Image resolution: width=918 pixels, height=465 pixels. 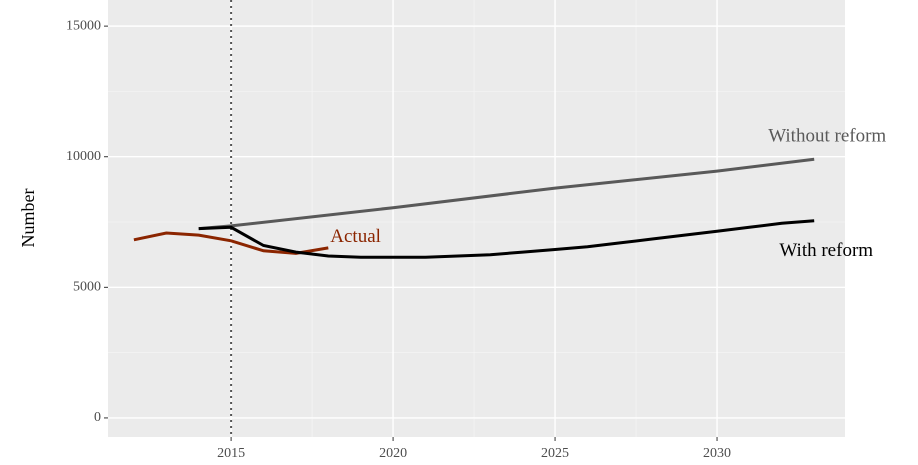 What do you see at coordinates (83, 156) in the screenshot?
I see `y-tick-label: 10000` at bounding box center [83, 156].